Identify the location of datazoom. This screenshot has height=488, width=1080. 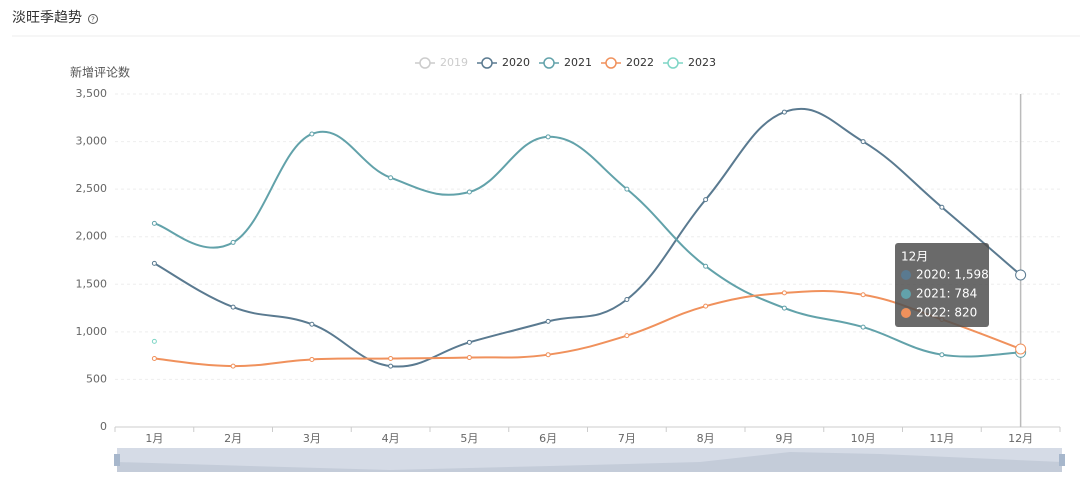
(589, 460).